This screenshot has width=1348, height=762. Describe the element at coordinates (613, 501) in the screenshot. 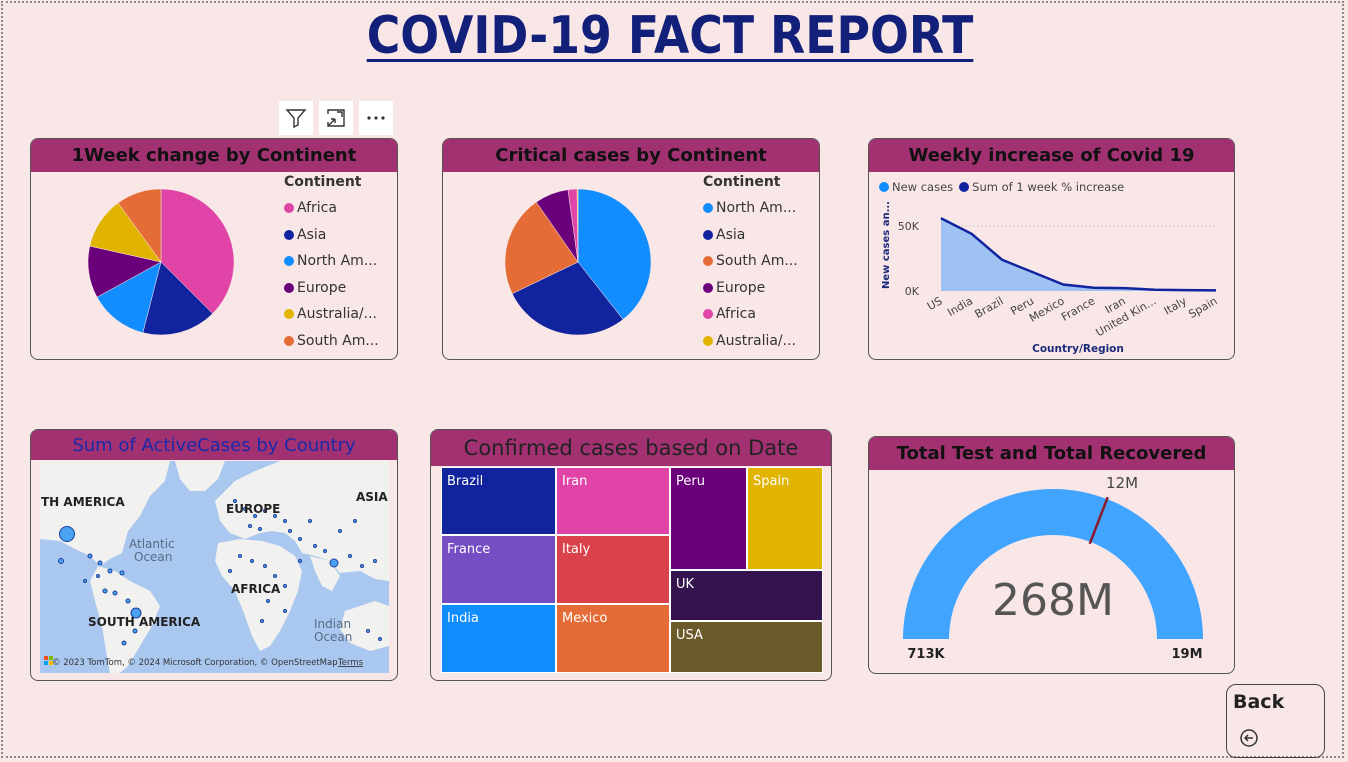

I see `treemap-cell-iran: Iran` at that location.